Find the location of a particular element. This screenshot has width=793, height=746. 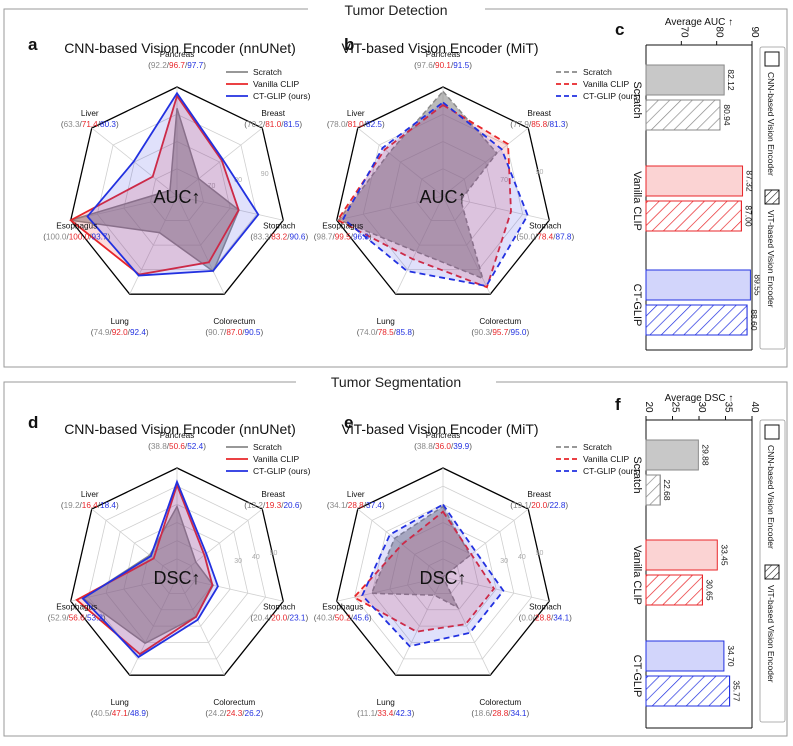

bar-category-label: Scratch is located at coordinates (637, 99).